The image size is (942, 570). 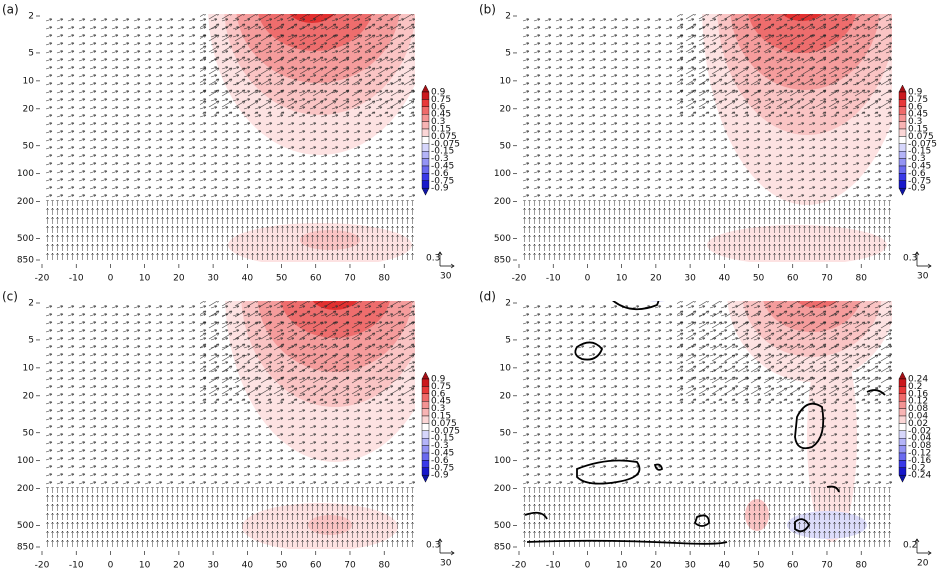 I want to click on colorbar-label: -0.075, so click(x=445, y=431).